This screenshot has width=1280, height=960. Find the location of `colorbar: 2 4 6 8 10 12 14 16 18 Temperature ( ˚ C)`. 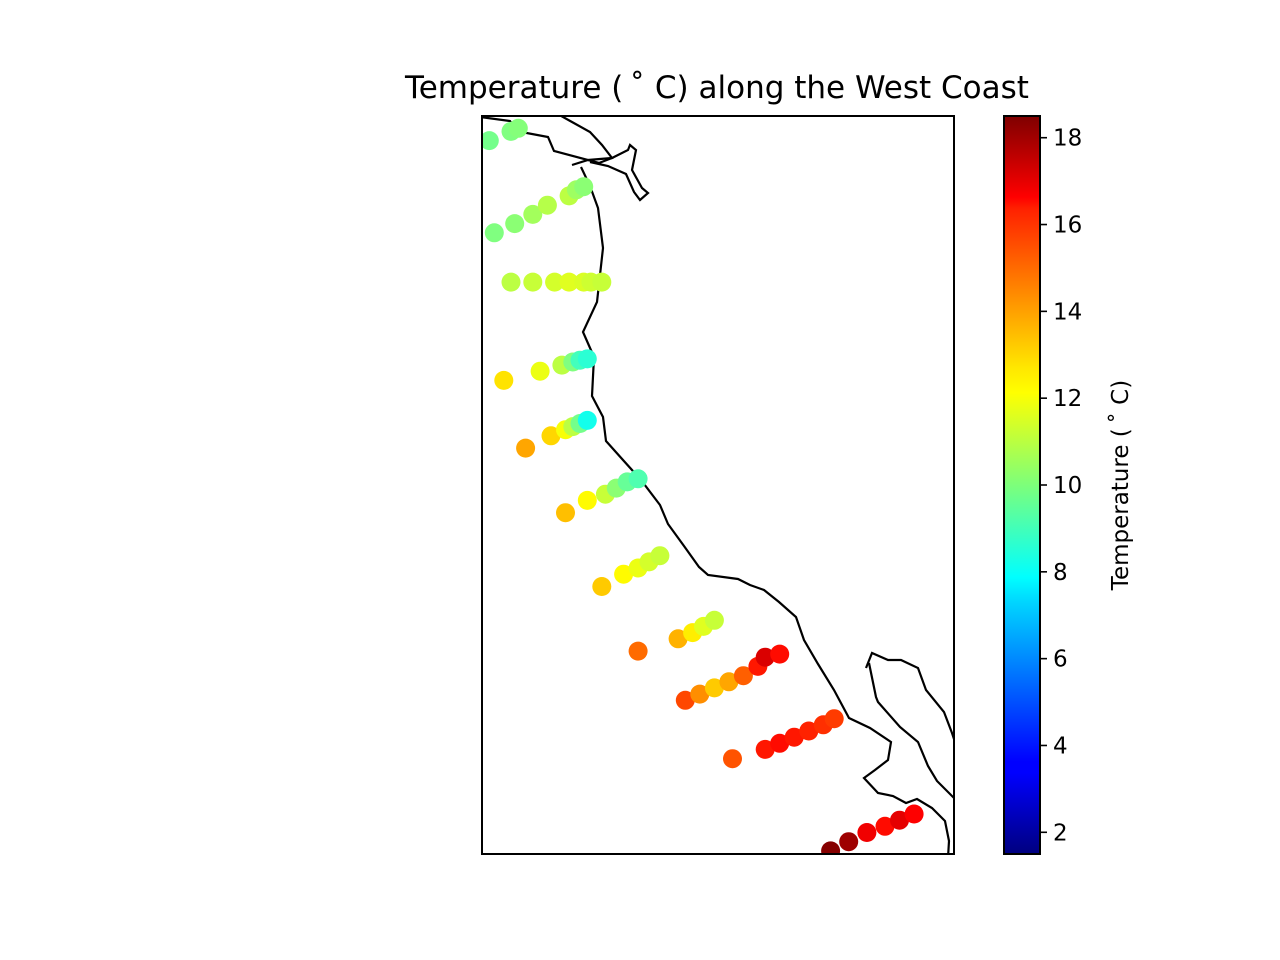

colorbar: 2 4 6 8 10 12 14 16 18 Temperature ( ˚ C) is located at coordinates (1068, 485).